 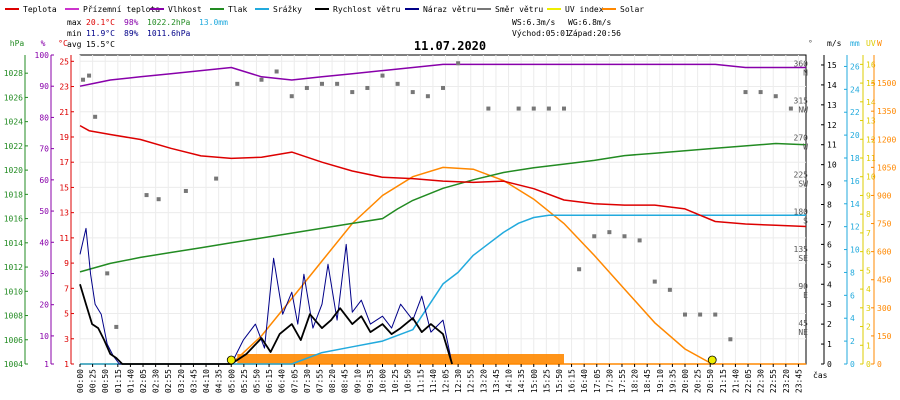 I want to click on x-tick-label: 10:50, so click(x=408, y=381).